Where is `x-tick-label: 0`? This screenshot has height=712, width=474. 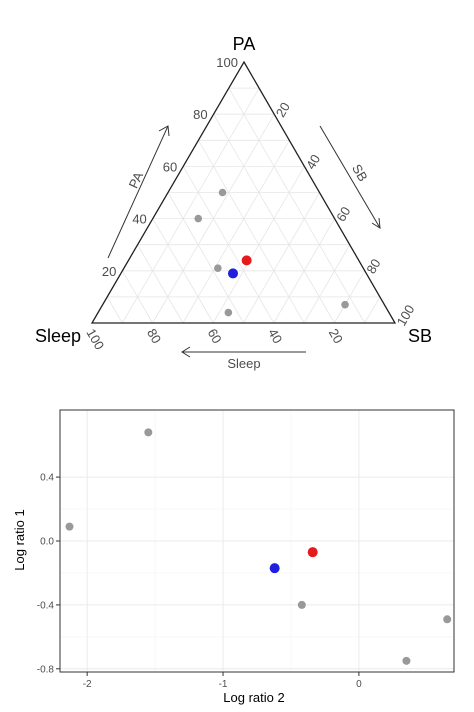 x-tick-label: 0 is located at coordinates (359, 684).